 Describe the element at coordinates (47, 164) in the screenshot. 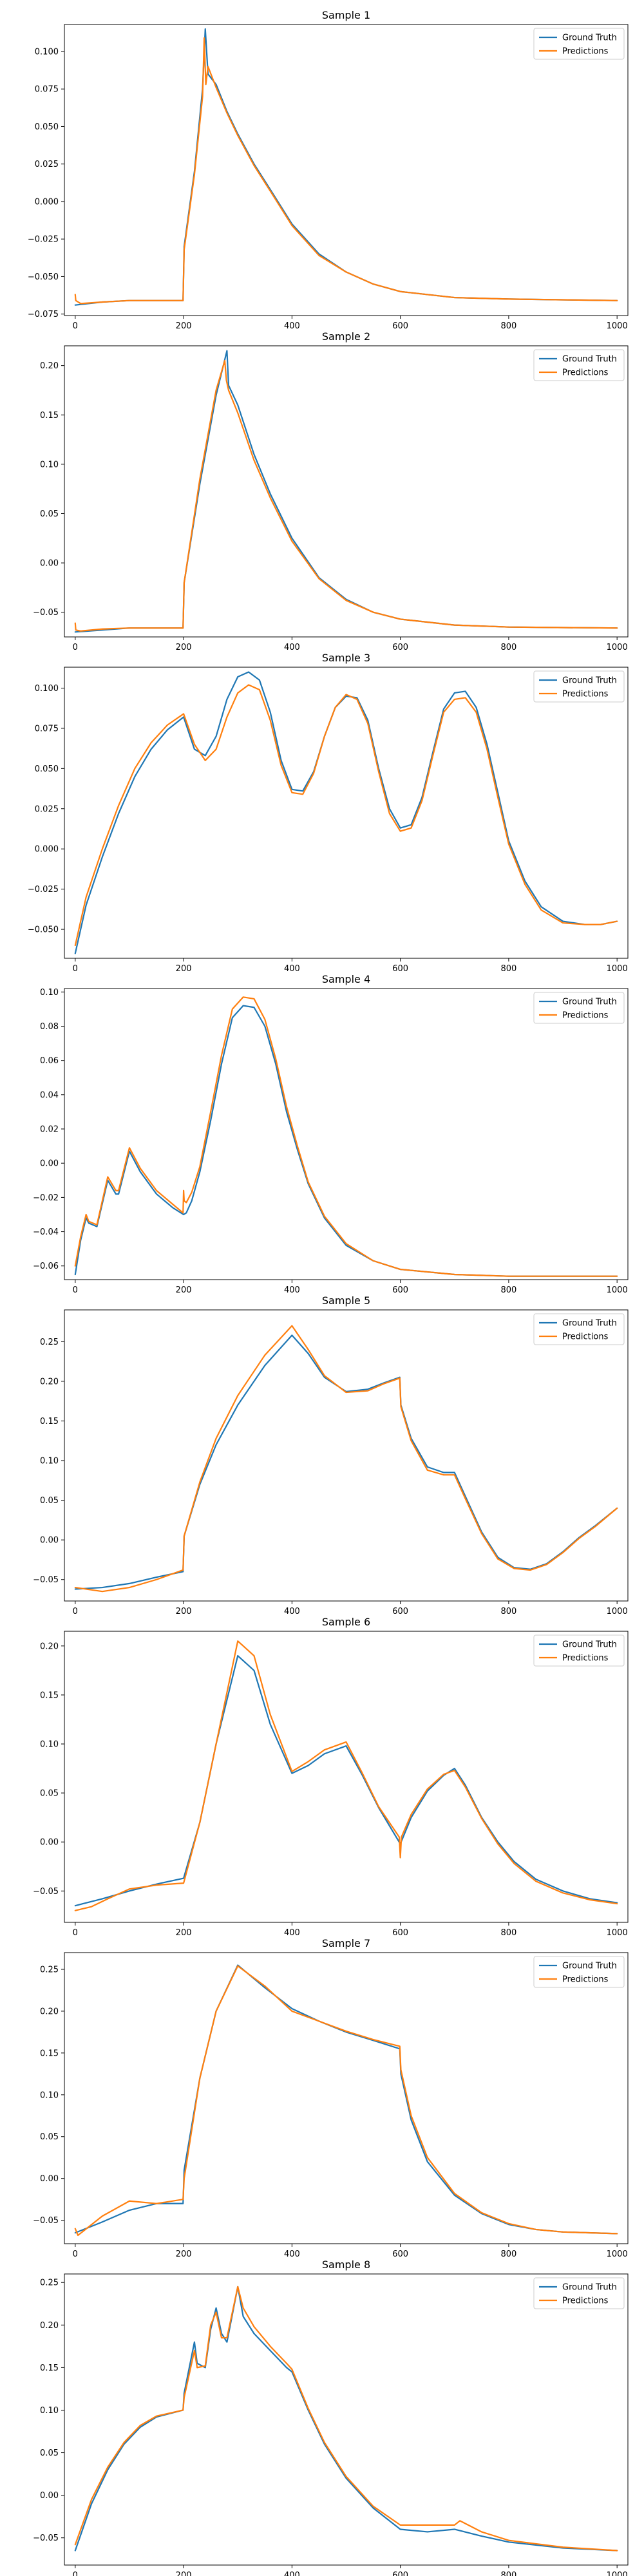

I see `y-tick-label: 0.025` at that location.